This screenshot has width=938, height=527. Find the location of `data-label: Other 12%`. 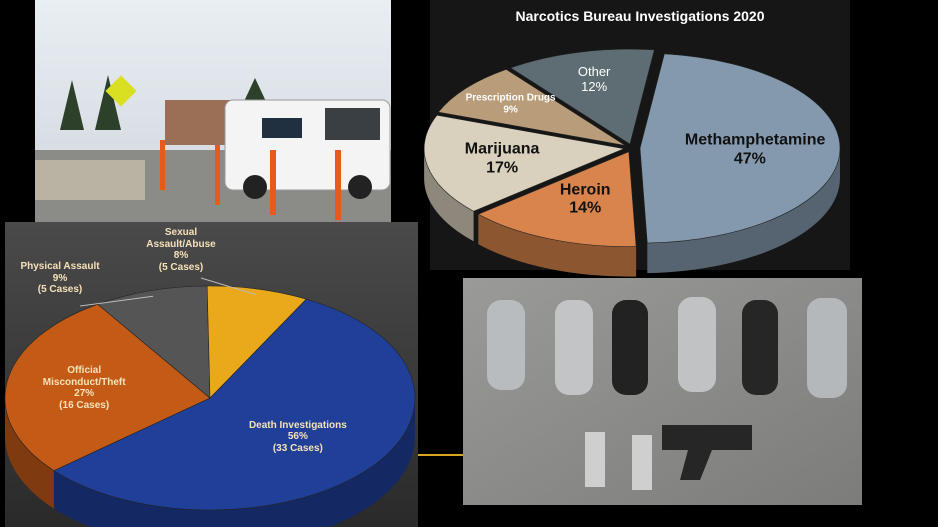

data-label: Other 12% is located at coordinates (594, 79).